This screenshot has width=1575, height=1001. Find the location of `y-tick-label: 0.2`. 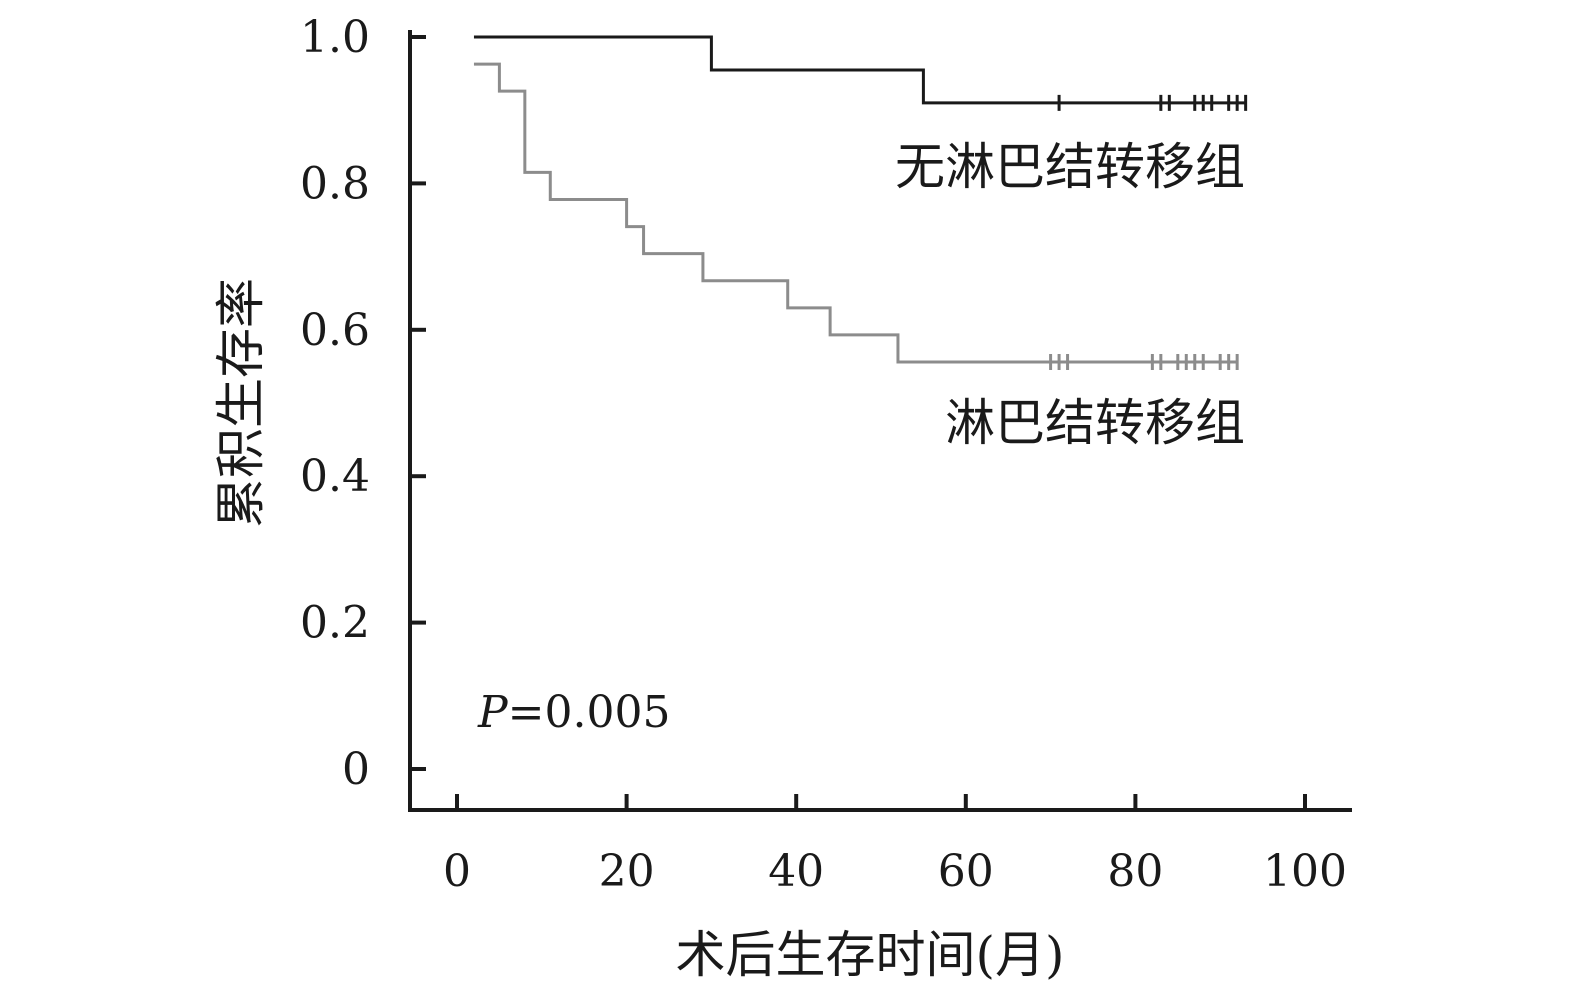

y-tick-label: 0.2 is located at coordinates (335, 623).